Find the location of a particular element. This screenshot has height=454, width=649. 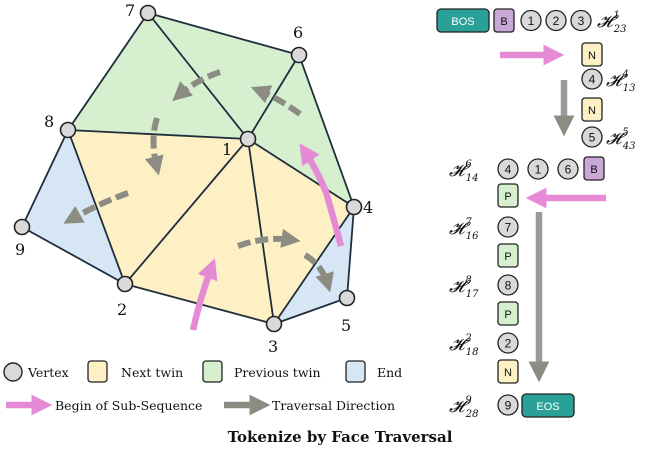

seq-vertex-3-label: 3 is located at coordinates (581, 21).